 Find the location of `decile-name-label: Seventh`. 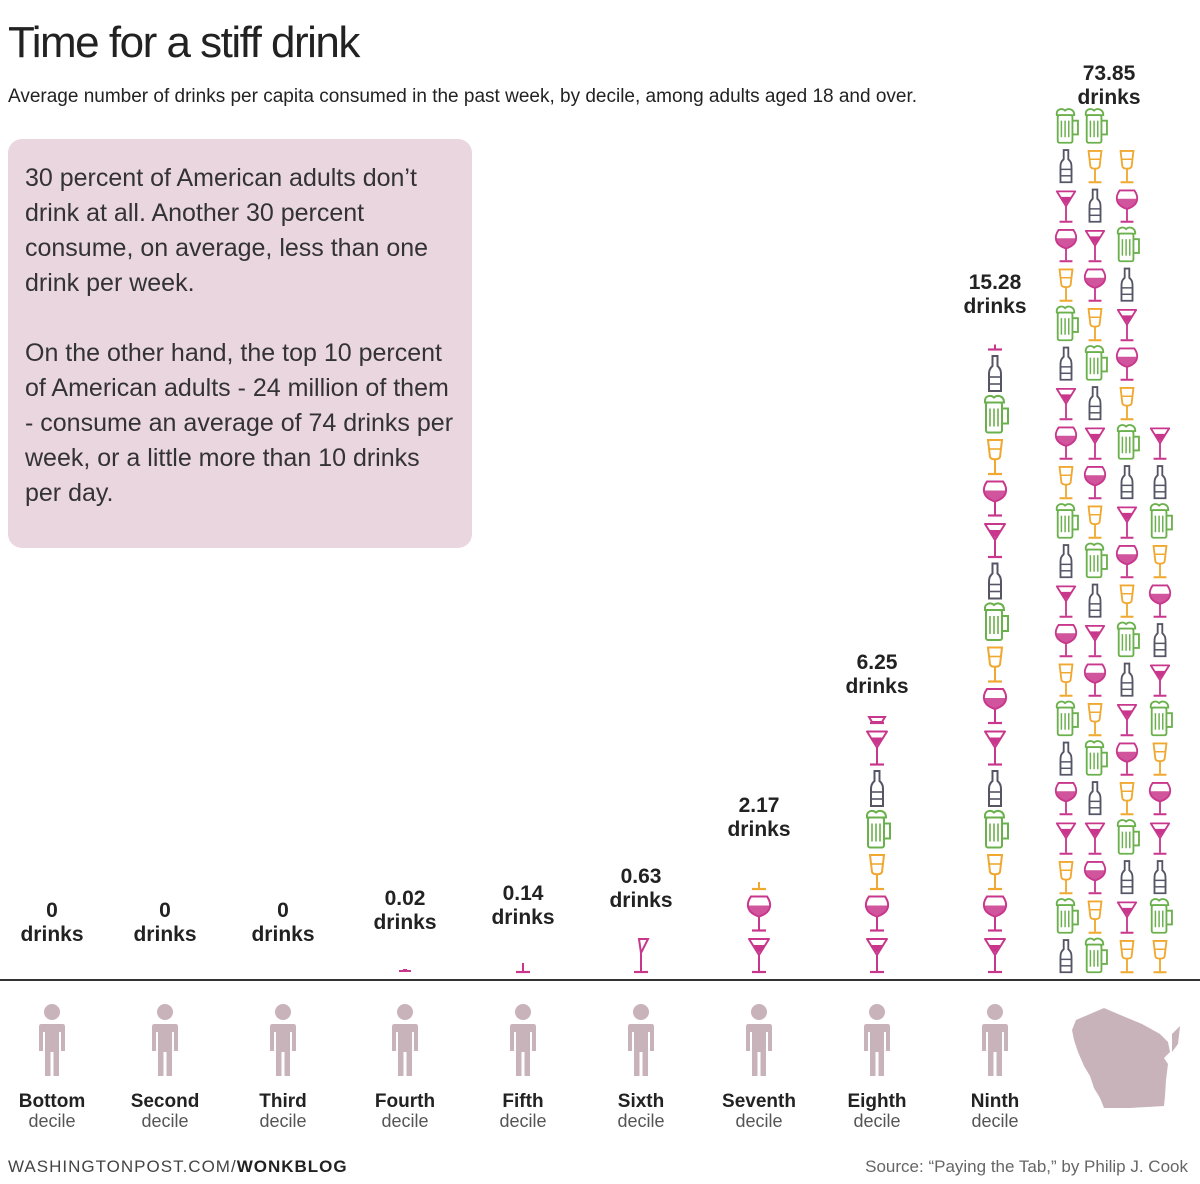

decile-name-label: Seventh is located at coordinates (759, 1101).